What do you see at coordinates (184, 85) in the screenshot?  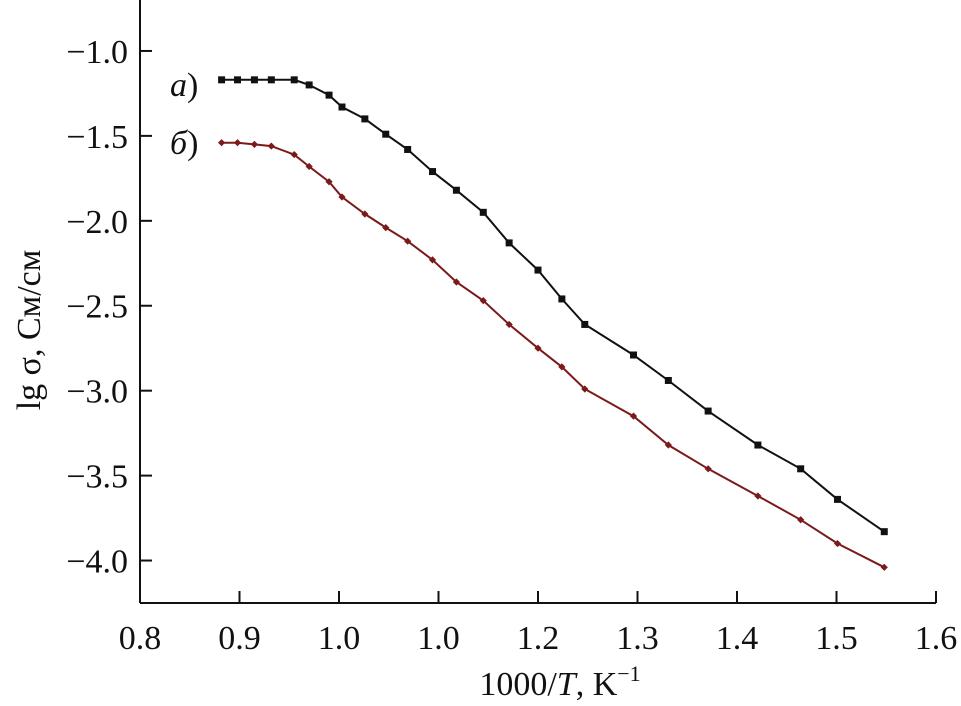 I see `series-label-a: a)` at bounding box center [184, 85].